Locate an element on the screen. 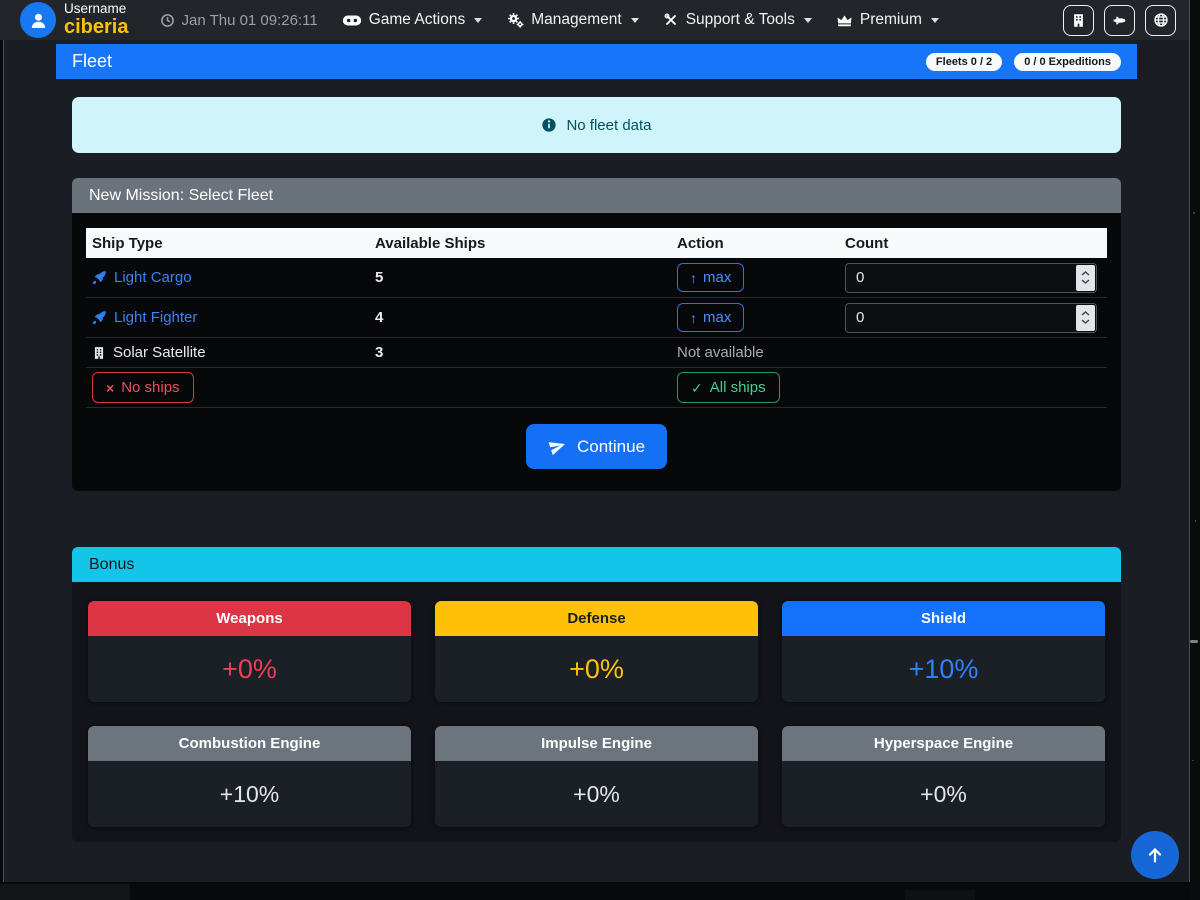  arrow-up-icon is located at coordinates (1155, 855).